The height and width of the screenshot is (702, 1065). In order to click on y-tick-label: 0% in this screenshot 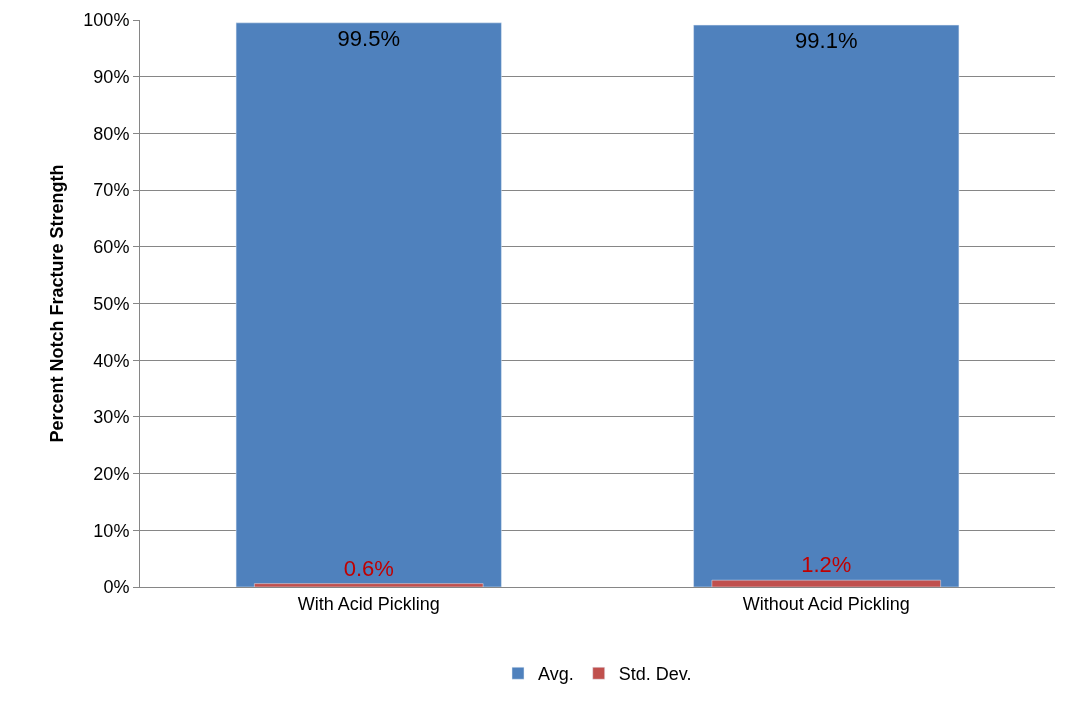, I will do `click(116, 587)`.